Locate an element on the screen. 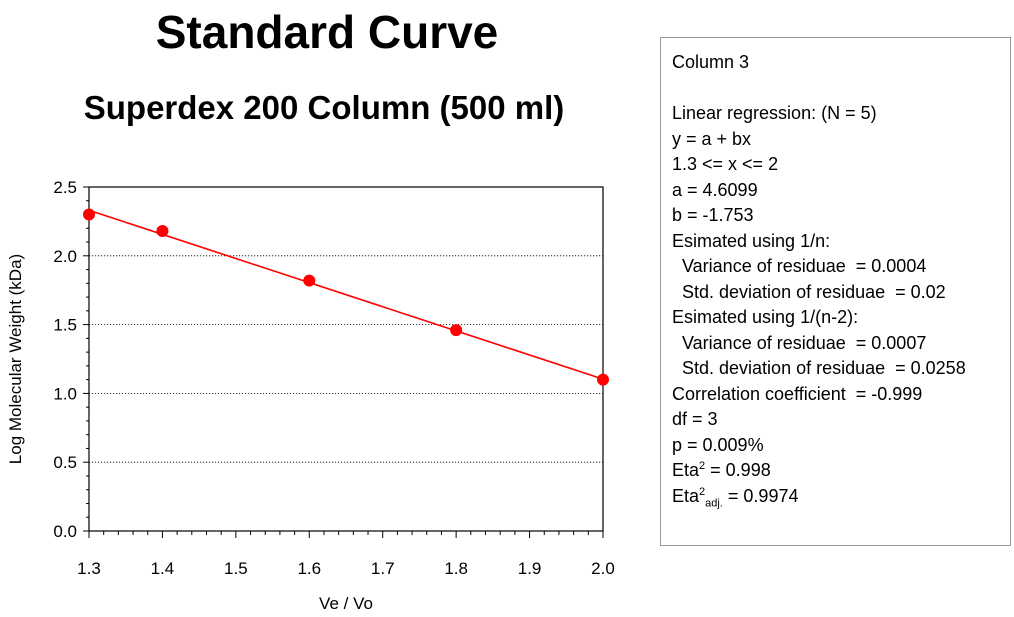 This screenshot has height=617, width=1014. estimate-n2-label: Esimated using 1/(n-2): is located at coordinates (765, 317).